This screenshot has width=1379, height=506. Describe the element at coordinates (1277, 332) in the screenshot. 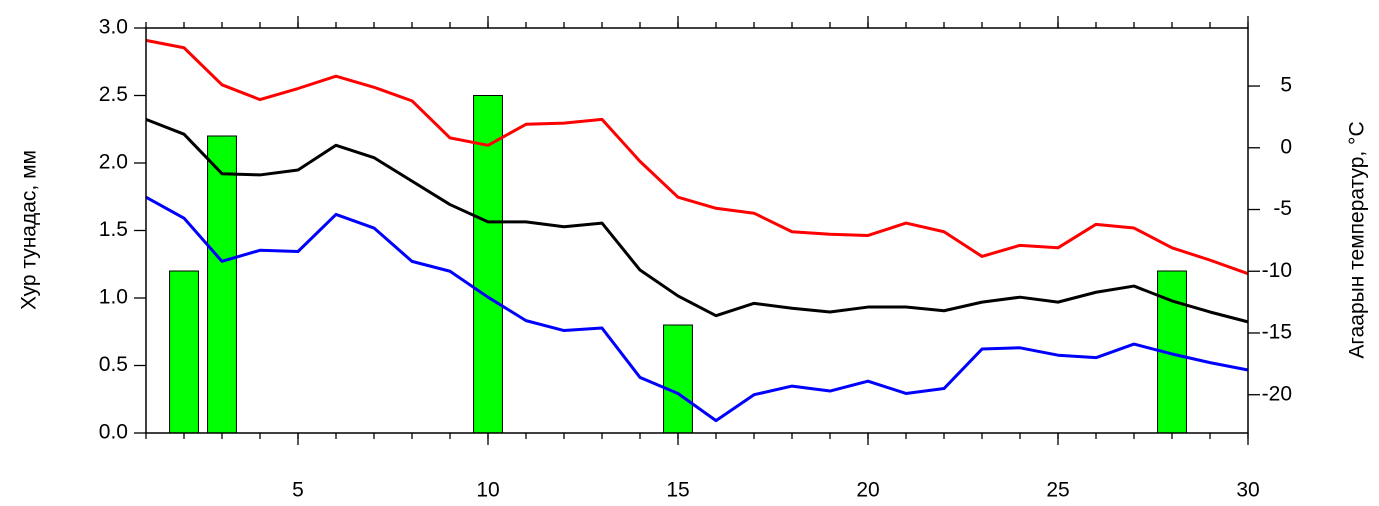

I see `y2-tick-label: -15` at that location.